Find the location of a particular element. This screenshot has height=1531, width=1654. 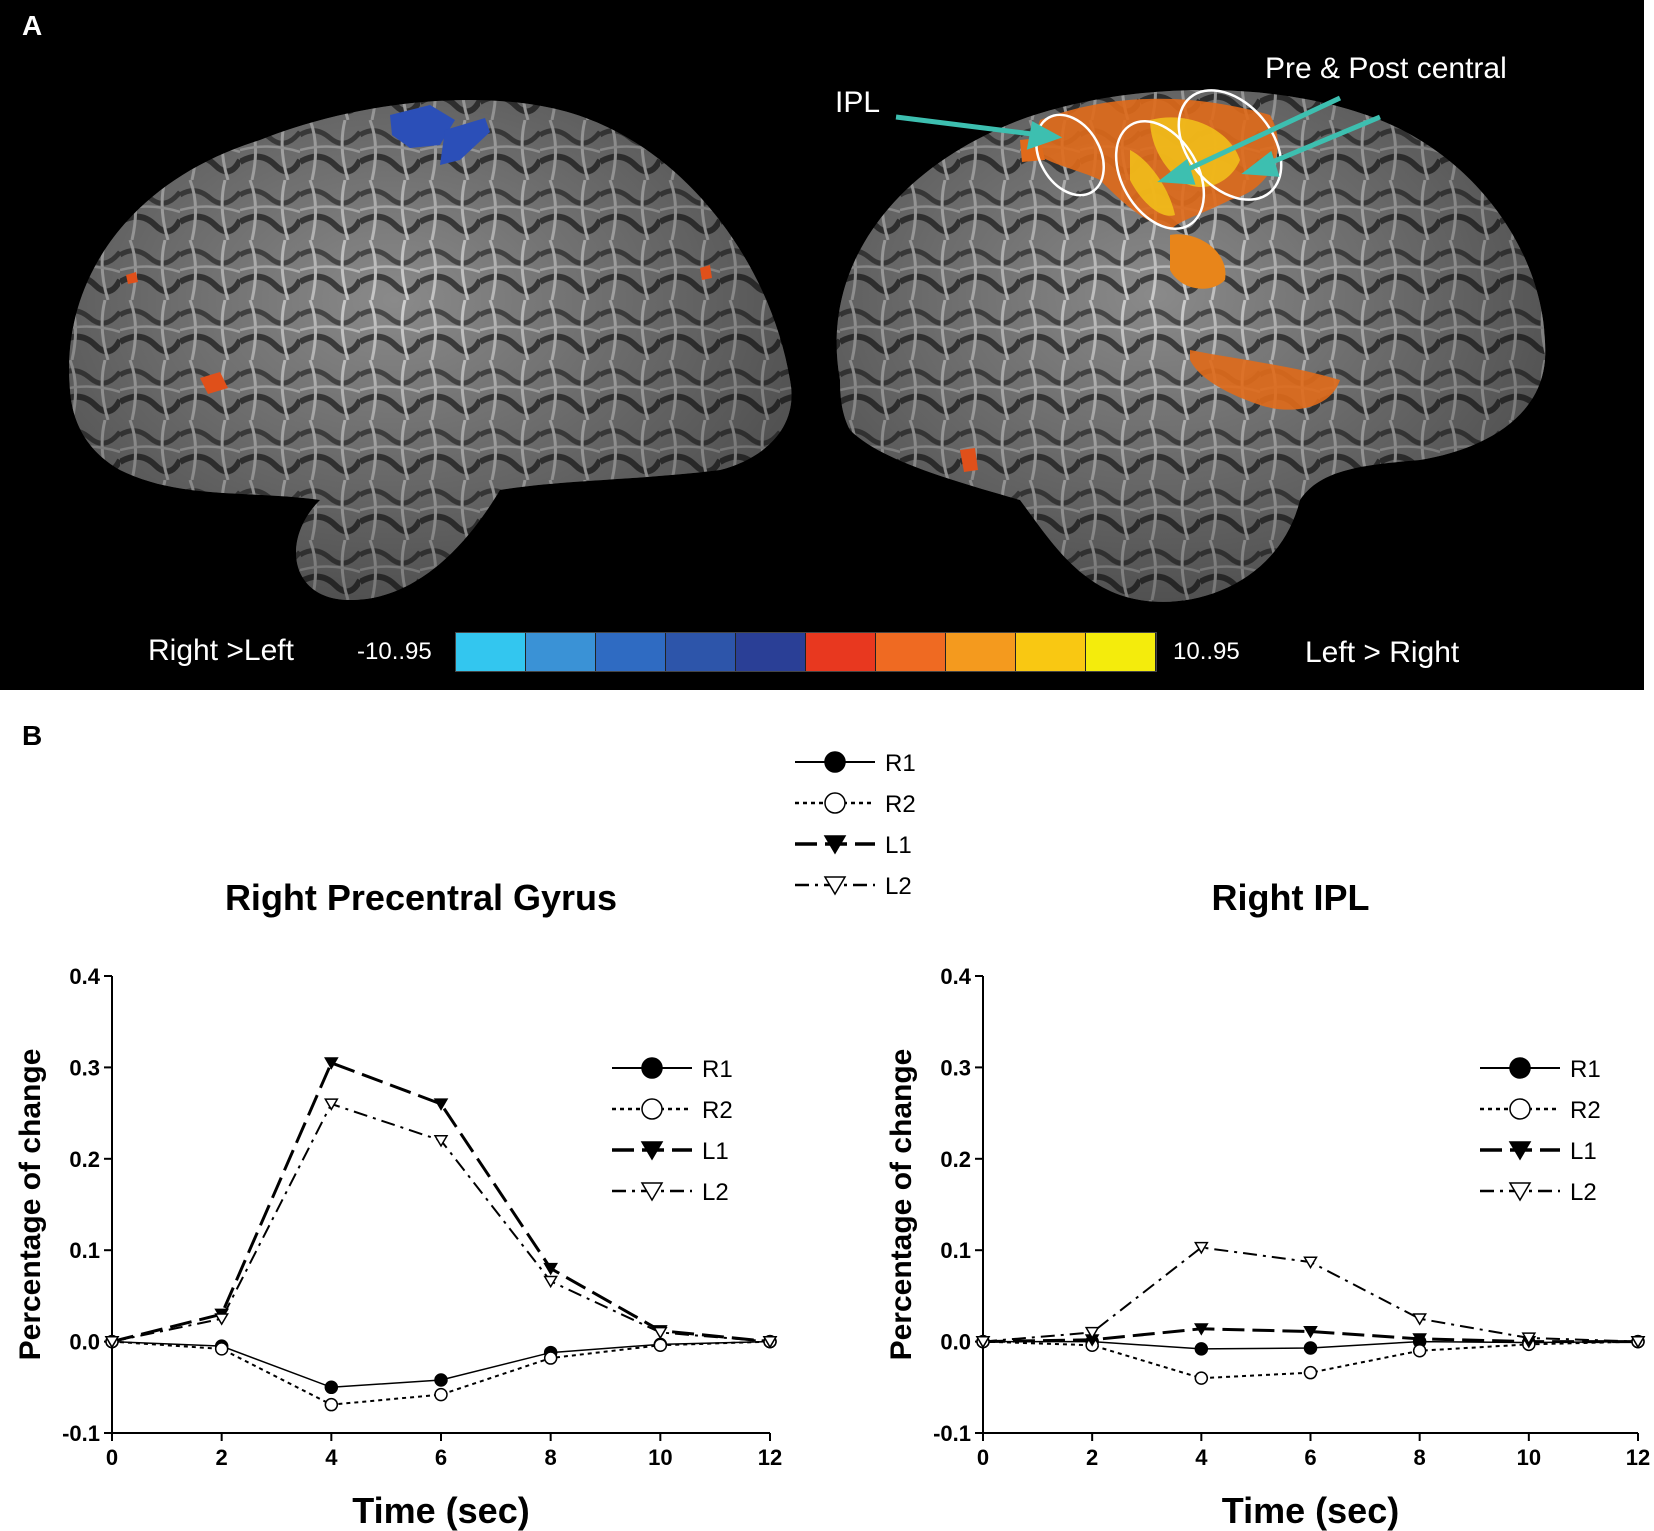

top-legend: R1 R2 L1 L2 is located at coordinates (855, 825).